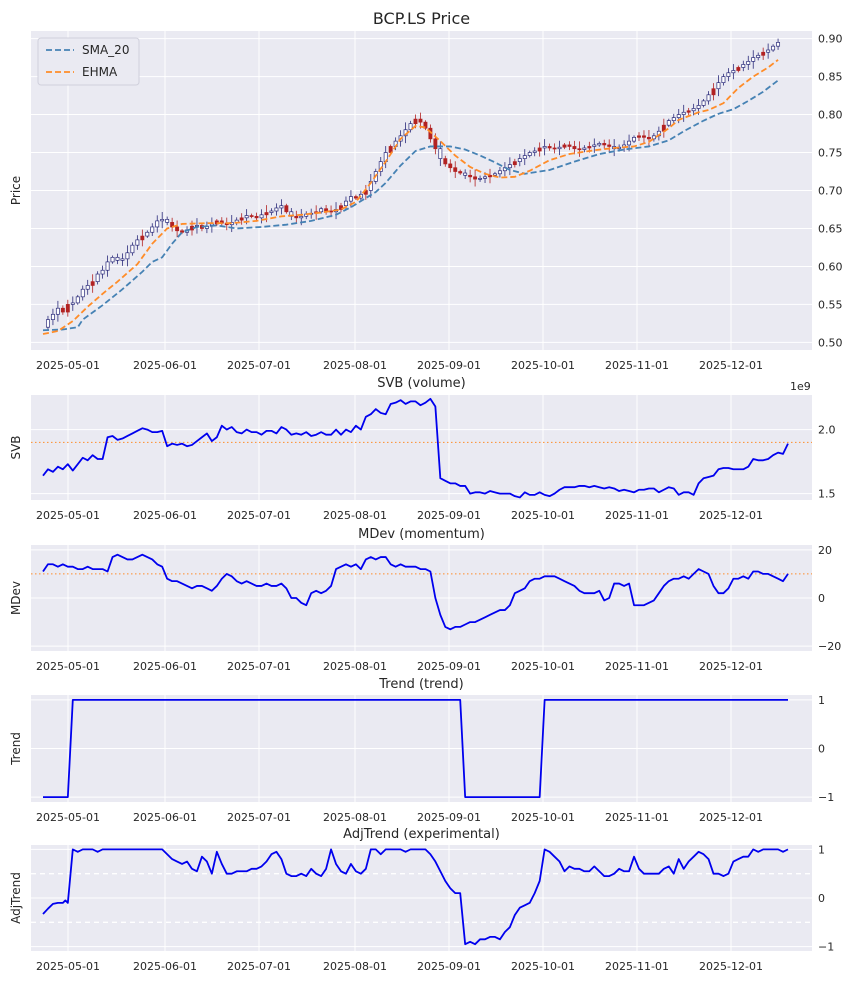 The image size is (854, 984). I want to click on x-tick-label: 2025-08-01, so click(355, 817).